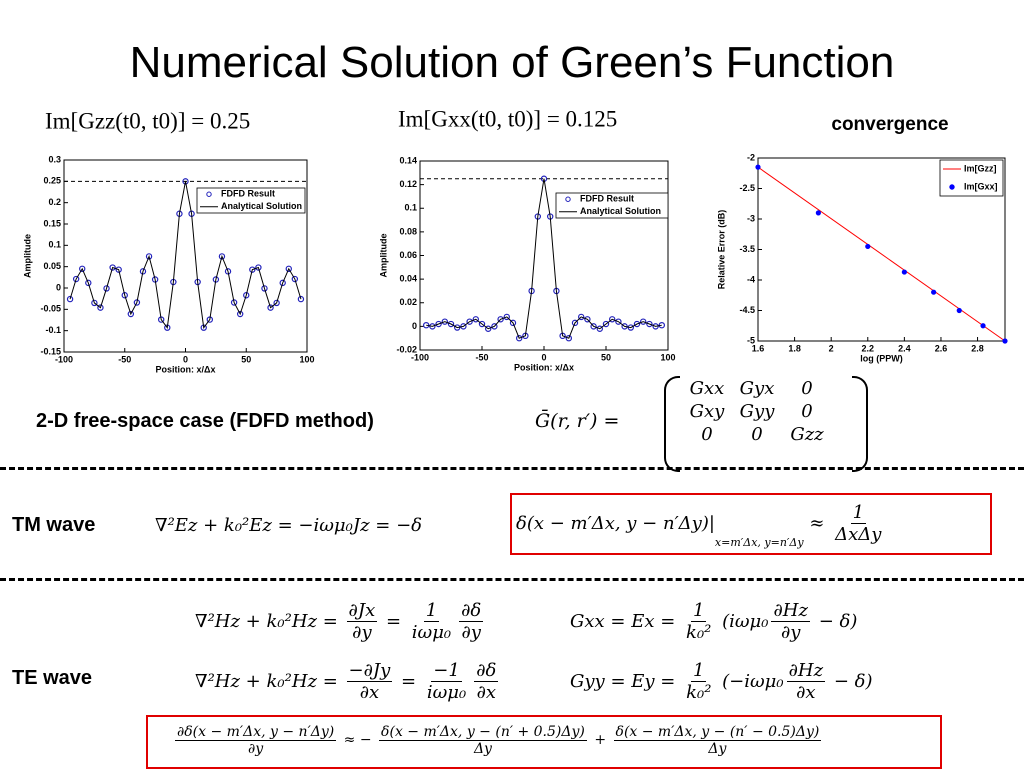 This screenshot has height=769, width=1024. What do you see at coordinates (185, 255) in the screenshot?
I see `series-line` at bounding box center [185, 255].